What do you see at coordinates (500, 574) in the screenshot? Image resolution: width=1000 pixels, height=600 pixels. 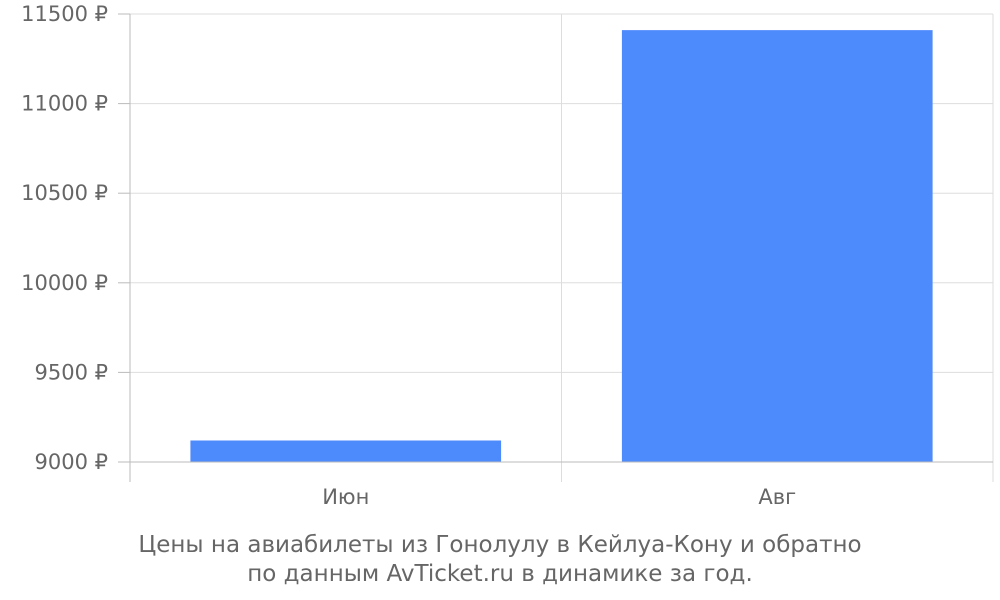 I see `caption-line-2: по данным AvTicket.ru в динамике за год.` at bounding box center [500, 574].